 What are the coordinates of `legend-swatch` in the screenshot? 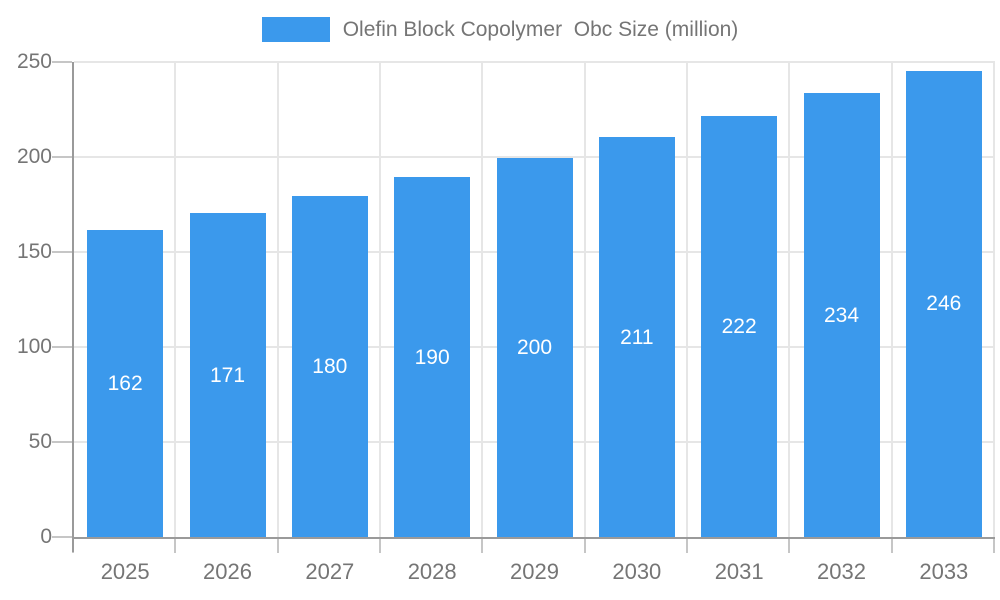 It's located at (295, 29).